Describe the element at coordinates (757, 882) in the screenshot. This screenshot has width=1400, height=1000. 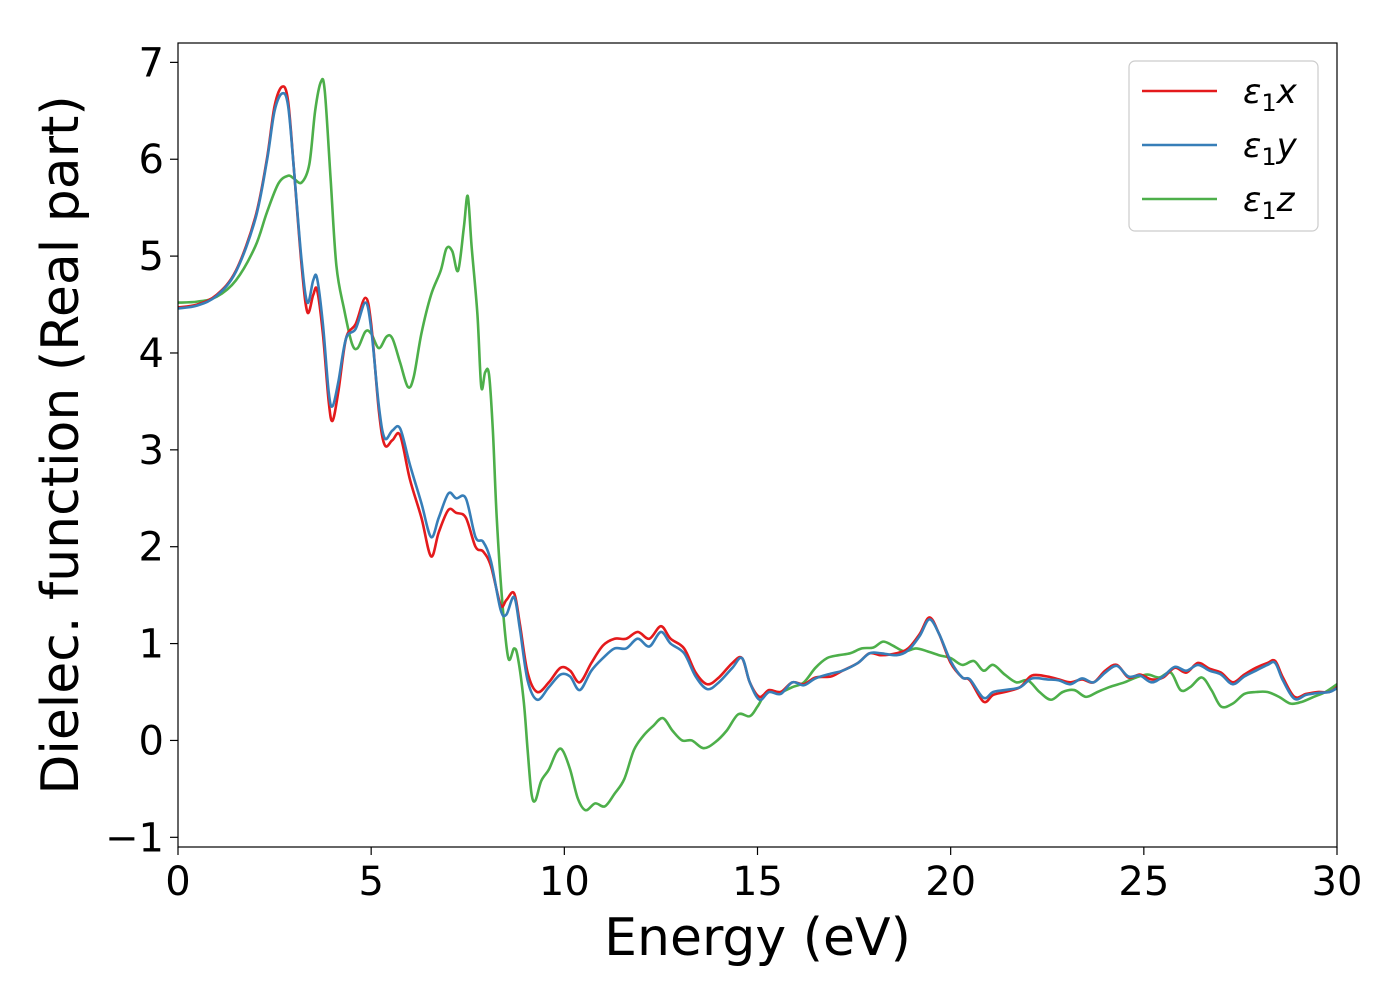
I see `x-tick-label: 15` at that location.